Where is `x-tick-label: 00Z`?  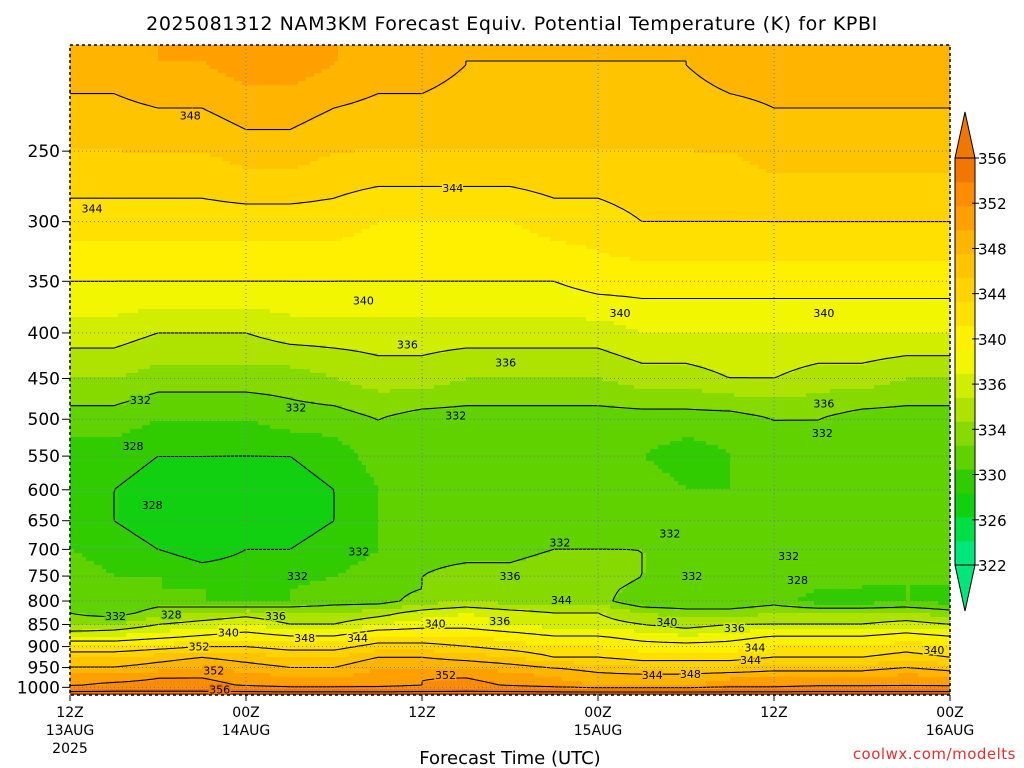
x-tick-label: 00Z is located at coordinates (949, 713).